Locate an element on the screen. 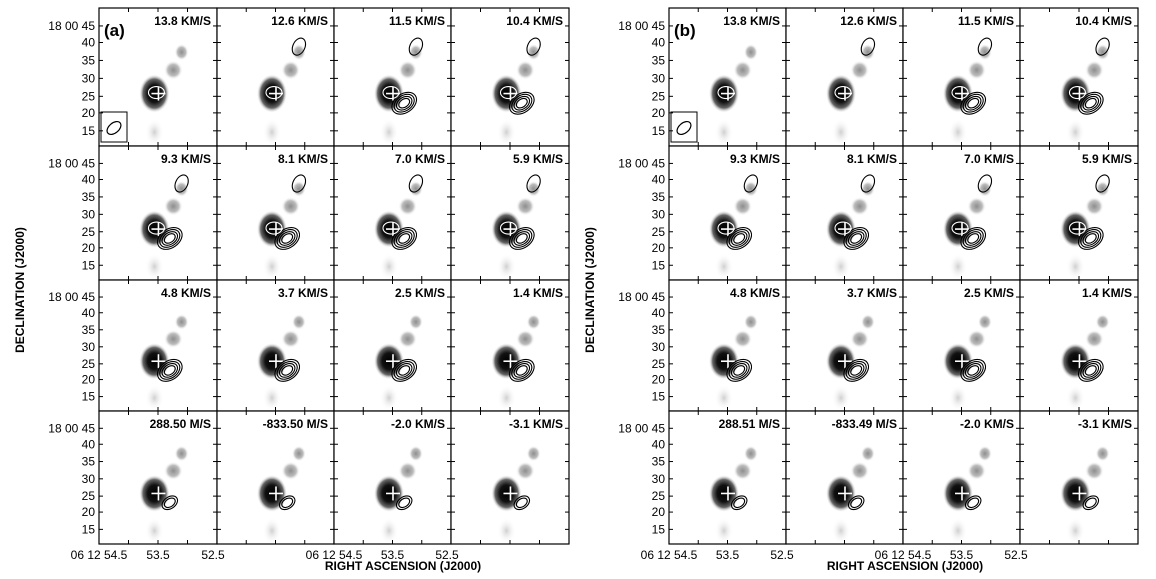  beam-ellipse is located at coordinates (114, 128).